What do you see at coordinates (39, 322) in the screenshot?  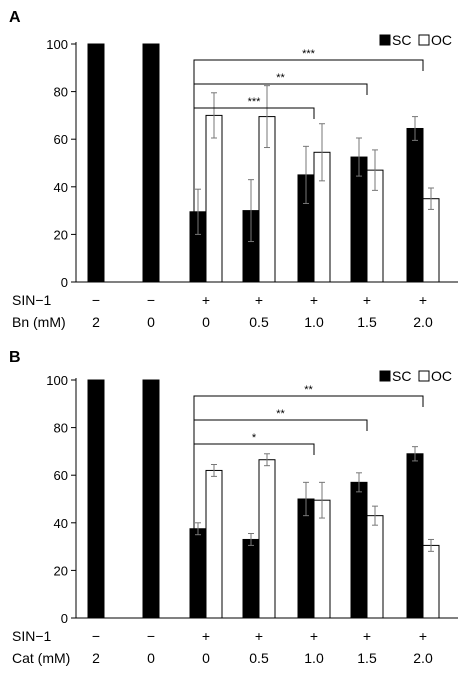 I see `row-label-conc: Bn (mM)` at bounding box center [39, 322].